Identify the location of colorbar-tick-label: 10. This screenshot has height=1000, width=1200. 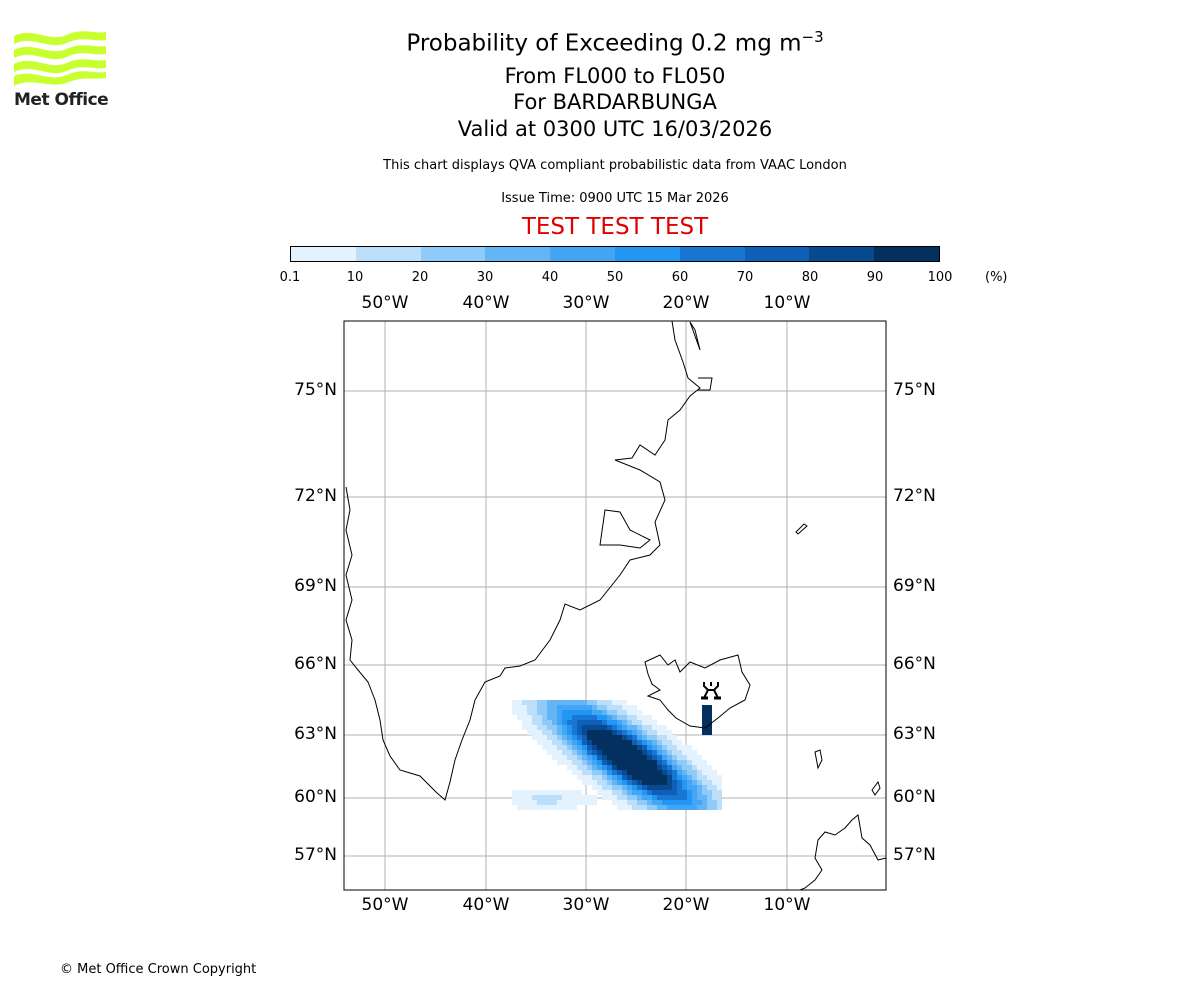
(355, 277).